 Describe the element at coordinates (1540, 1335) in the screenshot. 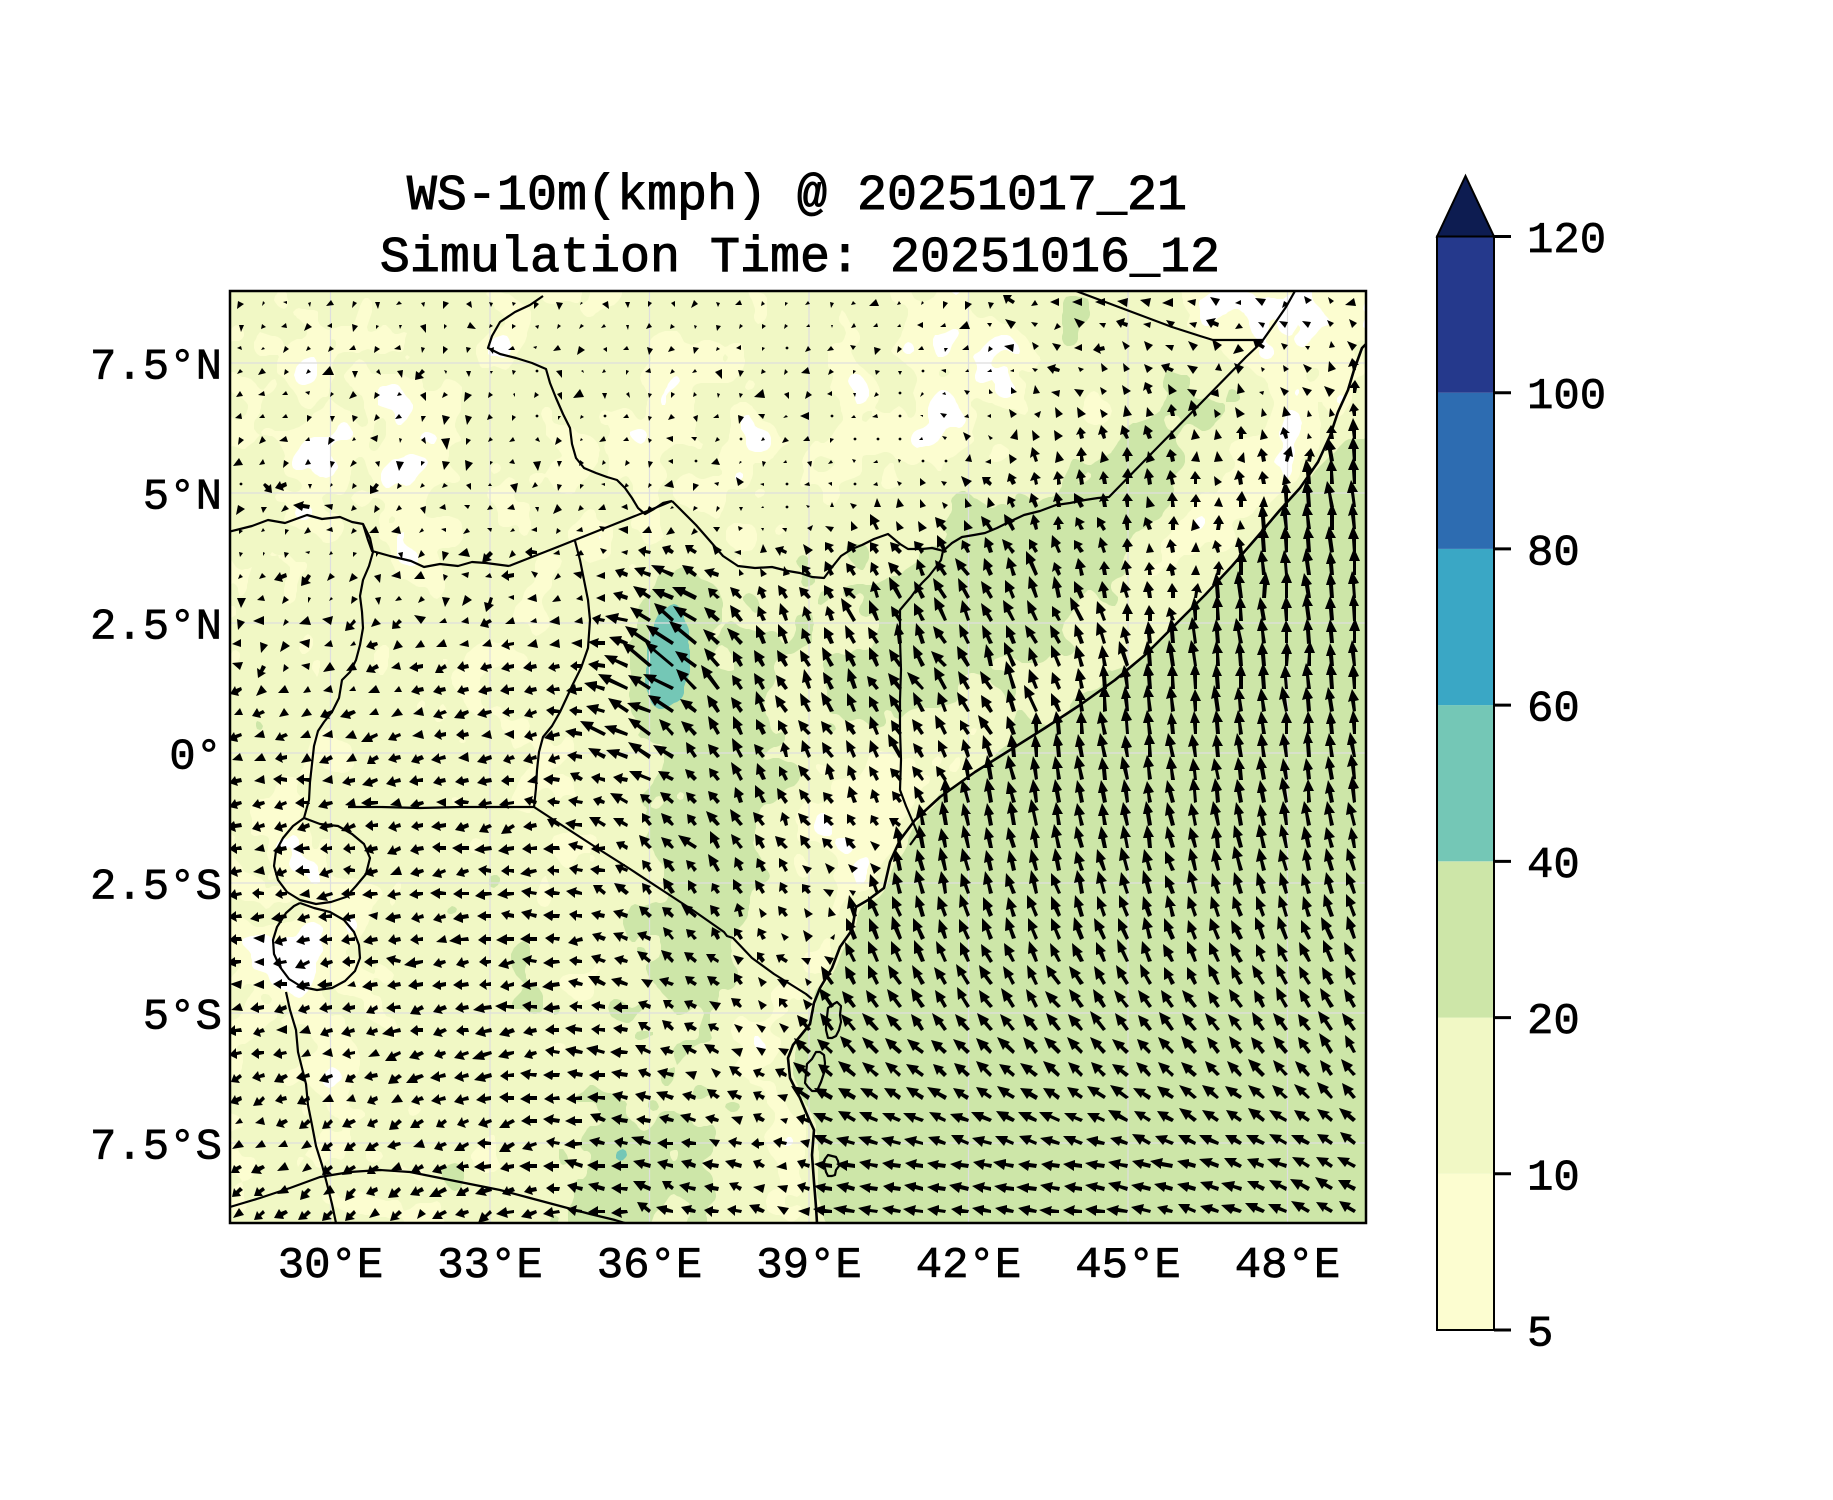

I see `svg-text: 5` at that location.